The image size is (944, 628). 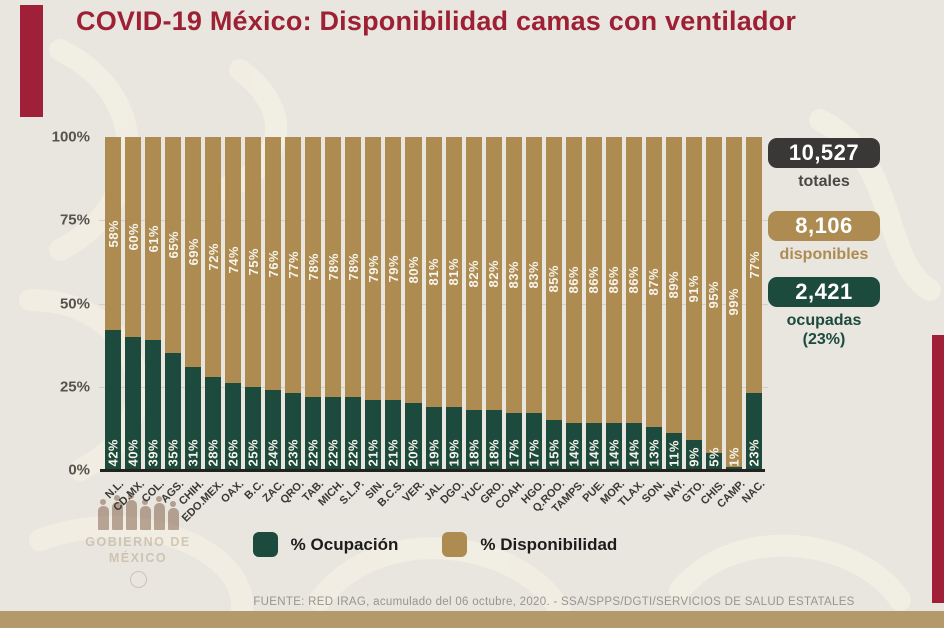 I want to click on bar-chih: 69% 31%, so click(x=193, y=303).